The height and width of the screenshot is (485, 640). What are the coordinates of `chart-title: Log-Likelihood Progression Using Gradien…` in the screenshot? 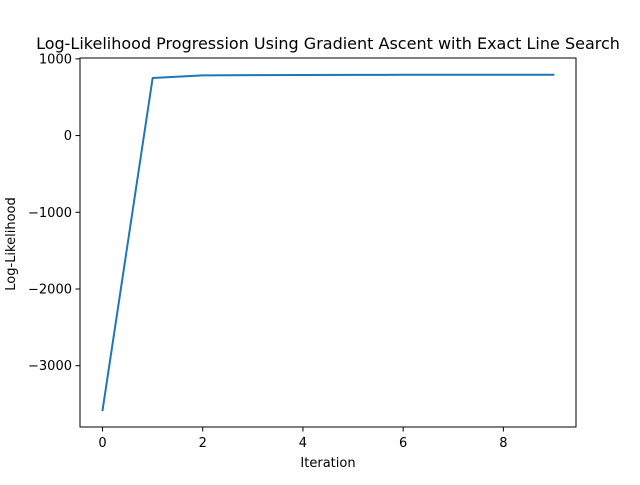 It's located at (328, 43).